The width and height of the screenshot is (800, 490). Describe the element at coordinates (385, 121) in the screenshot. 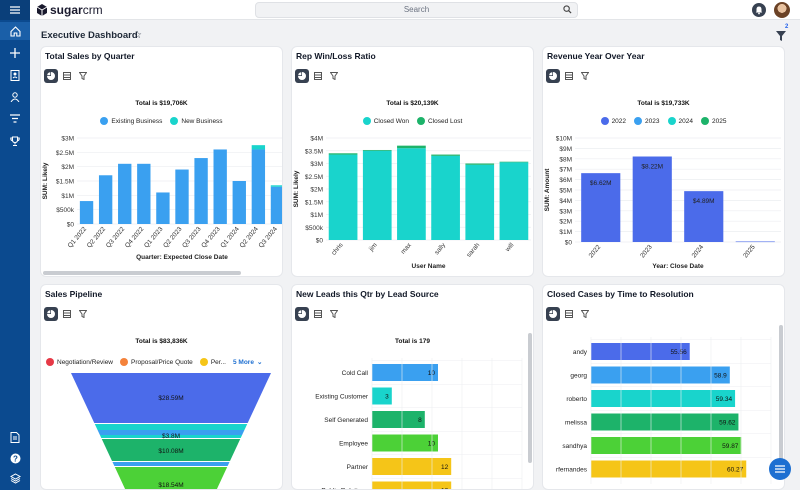

I see `legend-item: Closed Won` at that location.